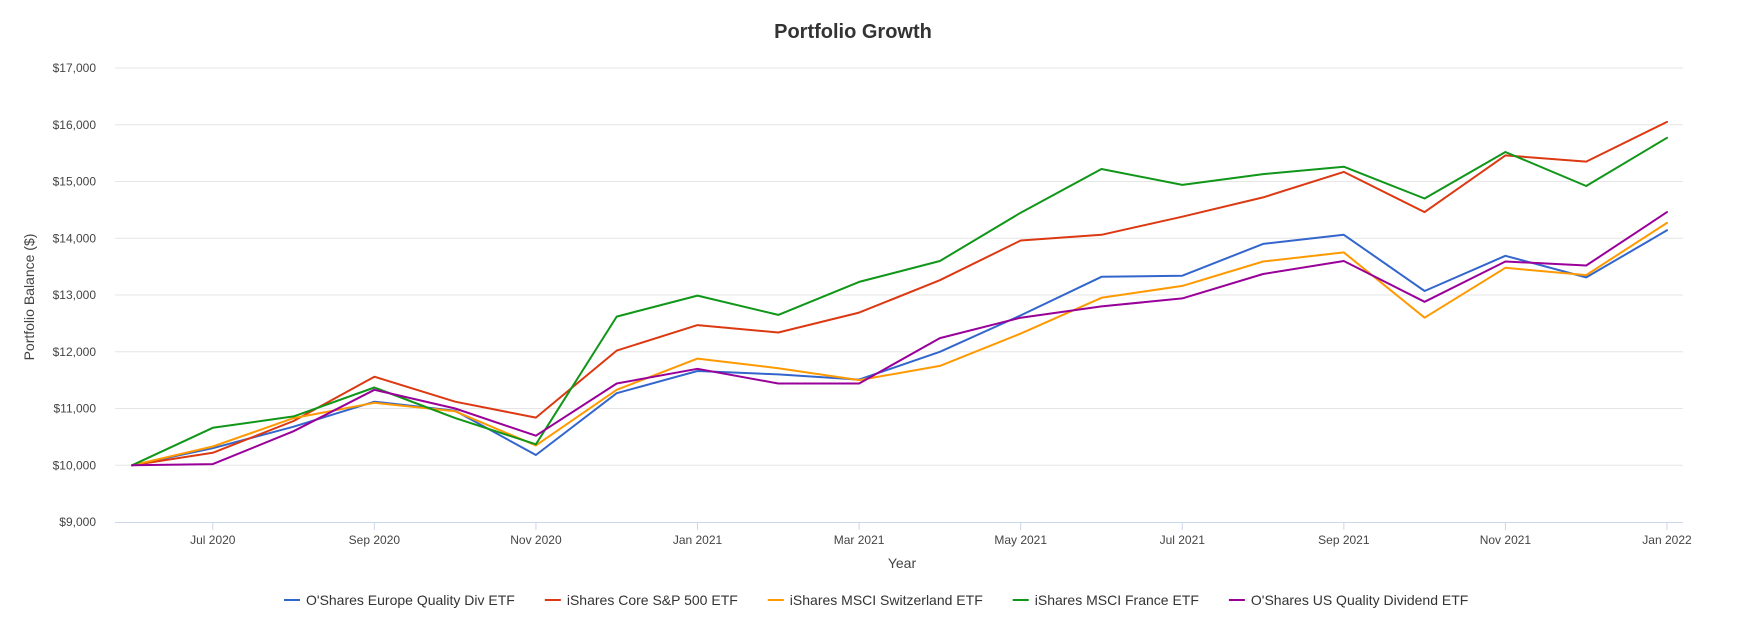 The image size is (1752, 628). Describe the element at coordinates (77, 522) in the screenshot. I see `y-tick-label: $9,000` at that location.